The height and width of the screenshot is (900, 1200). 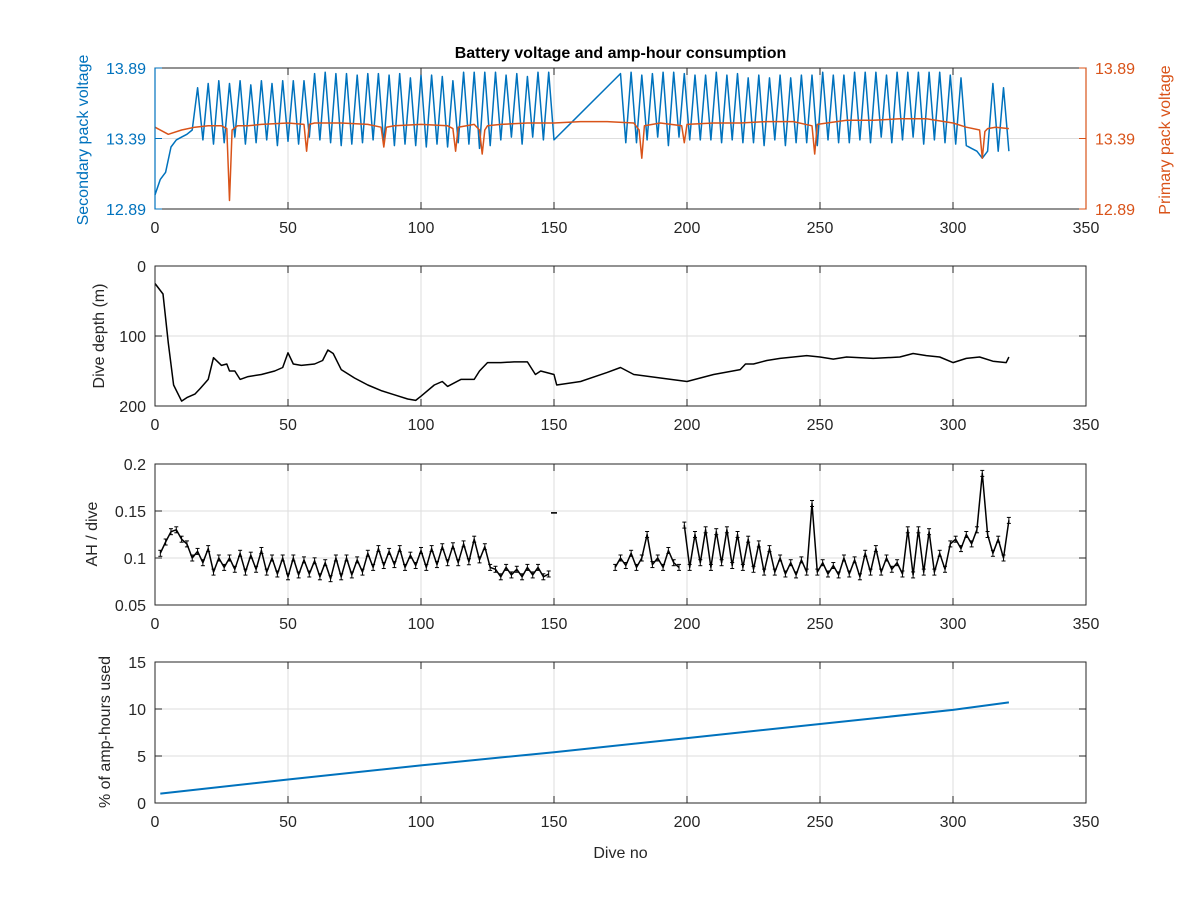 I want to click on ah-axes-box, so click(x=620, y=534).